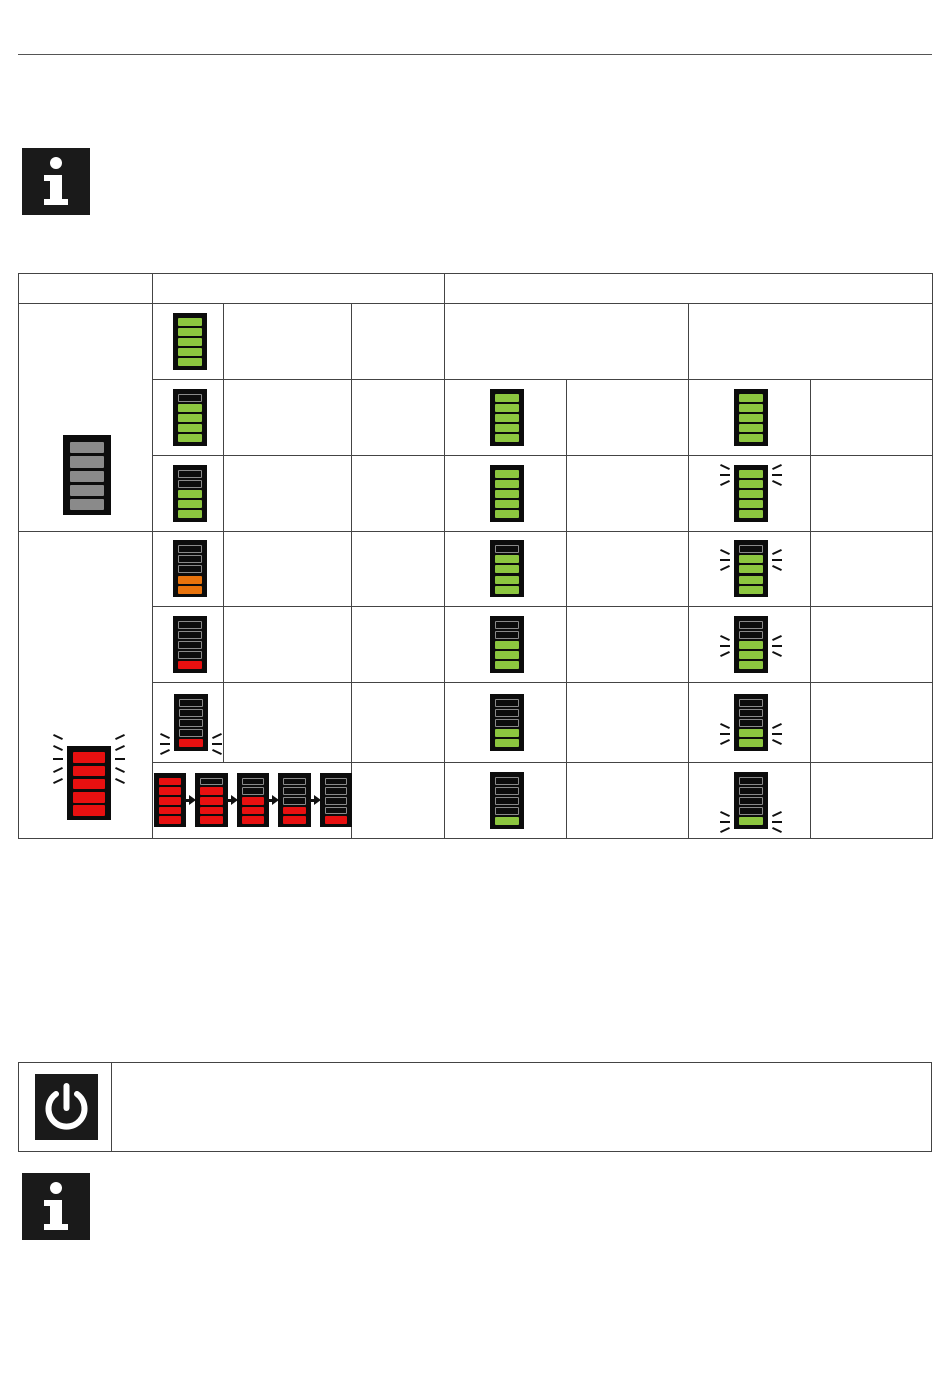 The height and width of the screenshot is (1389, 950). What do you see at coordinates (475, 54) in the screenshot?
I see `header-rule` at bounding box center [475, 54].